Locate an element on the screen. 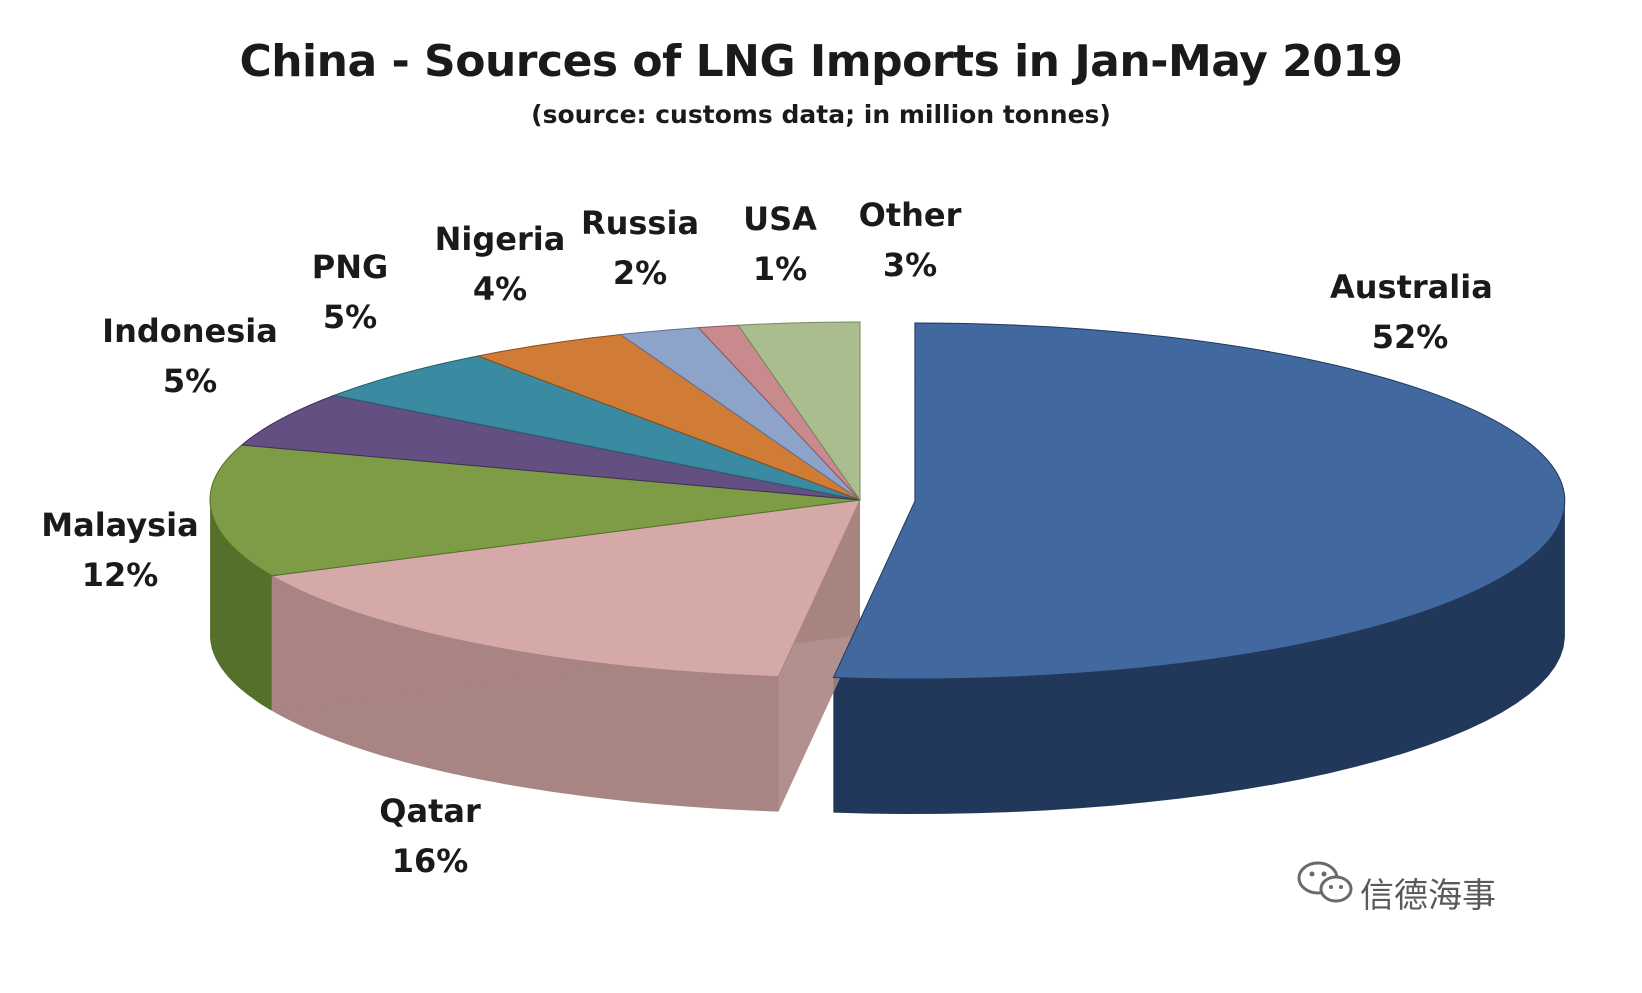 This screenshot has height=993, width=1642. label-russia-pct: 2% is located at coordinates (640, 273).